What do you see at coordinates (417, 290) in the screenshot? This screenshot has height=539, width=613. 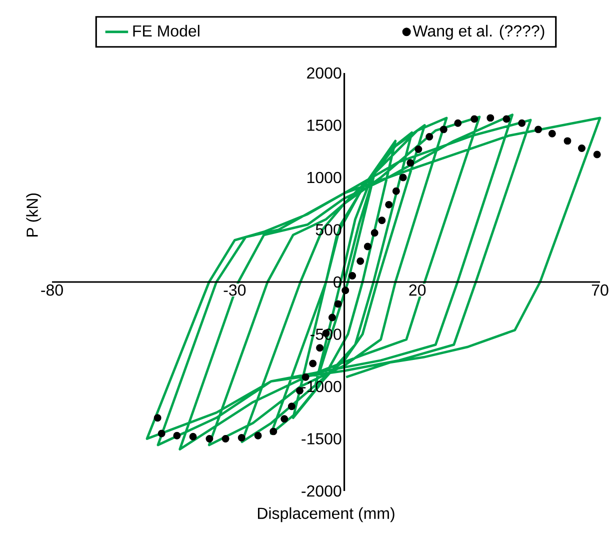 I see `x-tick-label: 20` at bounding box center [417, 290].